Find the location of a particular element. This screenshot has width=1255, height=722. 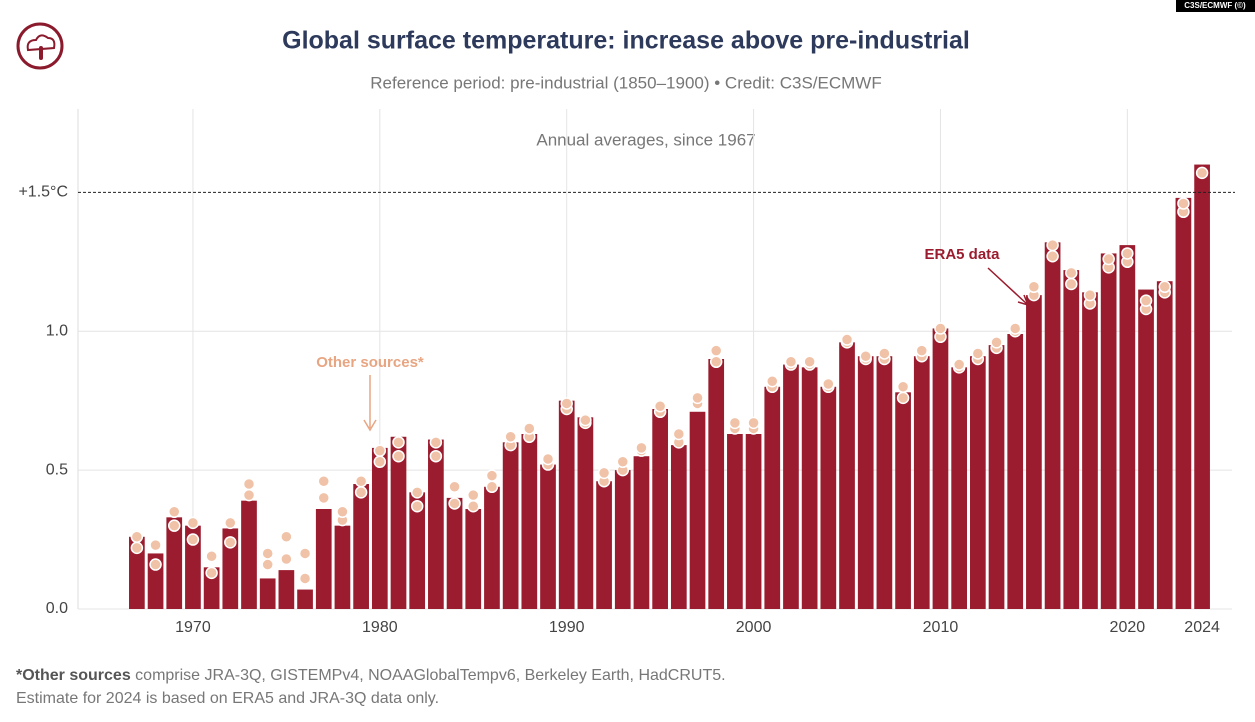

credit: C3S/ECMWF (©) is located at coordinates (1215, 5).